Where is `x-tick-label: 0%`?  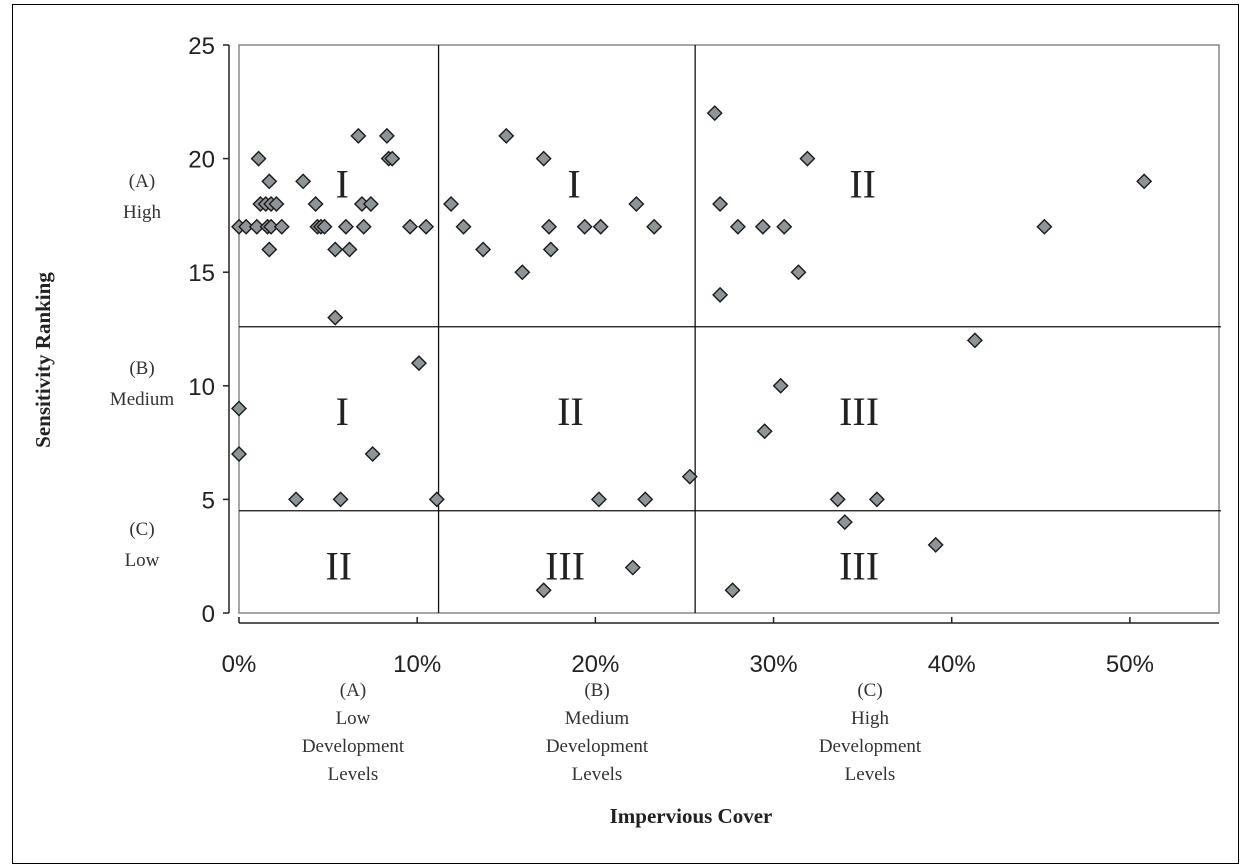
x-tick-label: 0% is located at coordinates (239, 664).